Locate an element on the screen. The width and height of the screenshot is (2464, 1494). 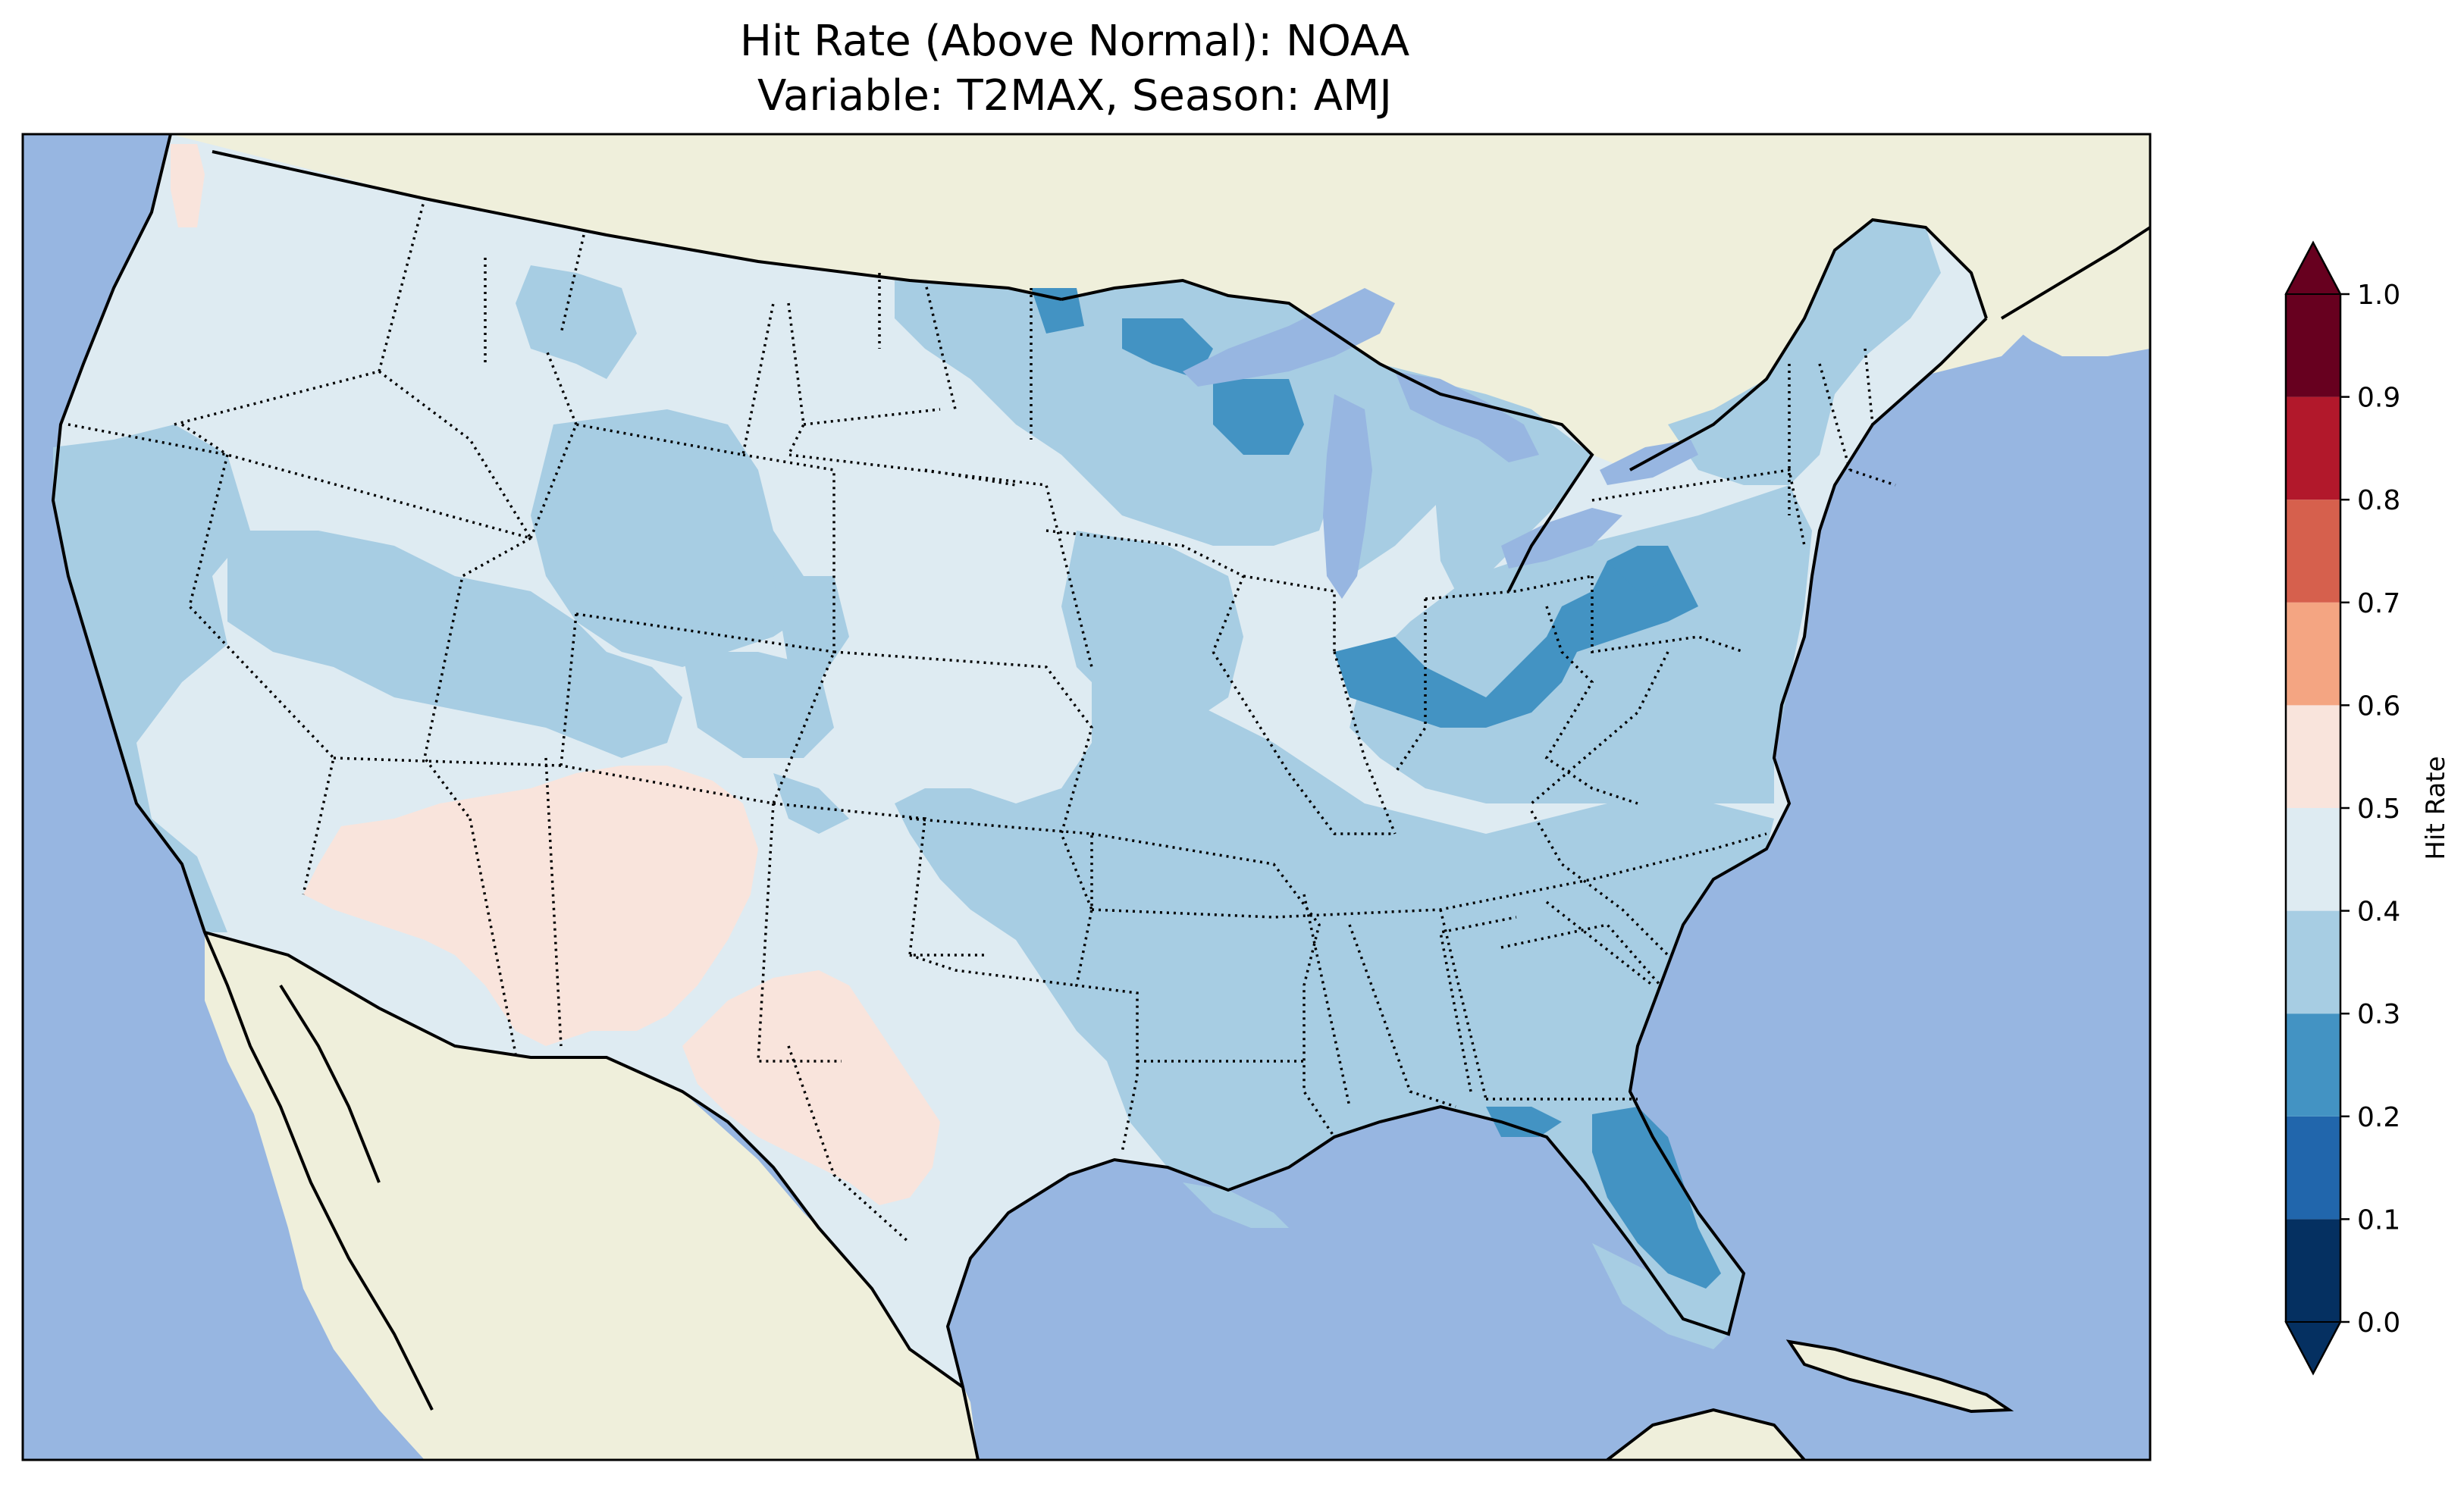
colorbar-tick-label: 1.0 is located at coordinates (2378, 295).